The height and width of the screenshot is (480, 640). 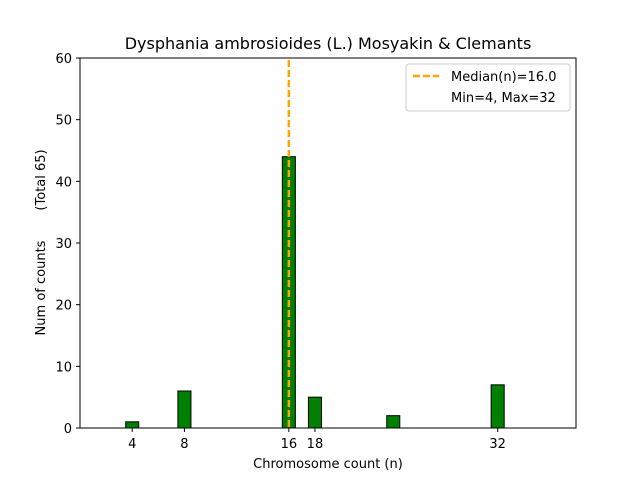 I want to click on y-tick-label-20: 20, so click(x=63, y=306).